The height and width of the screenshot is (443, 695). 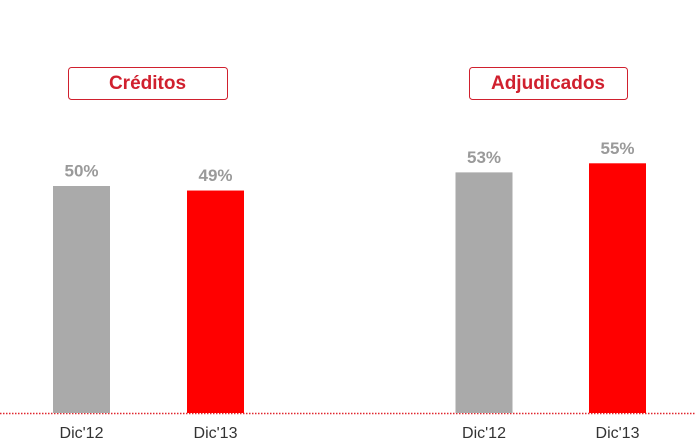 I want to click on value-label: 55%, so click(x=617, y=148).